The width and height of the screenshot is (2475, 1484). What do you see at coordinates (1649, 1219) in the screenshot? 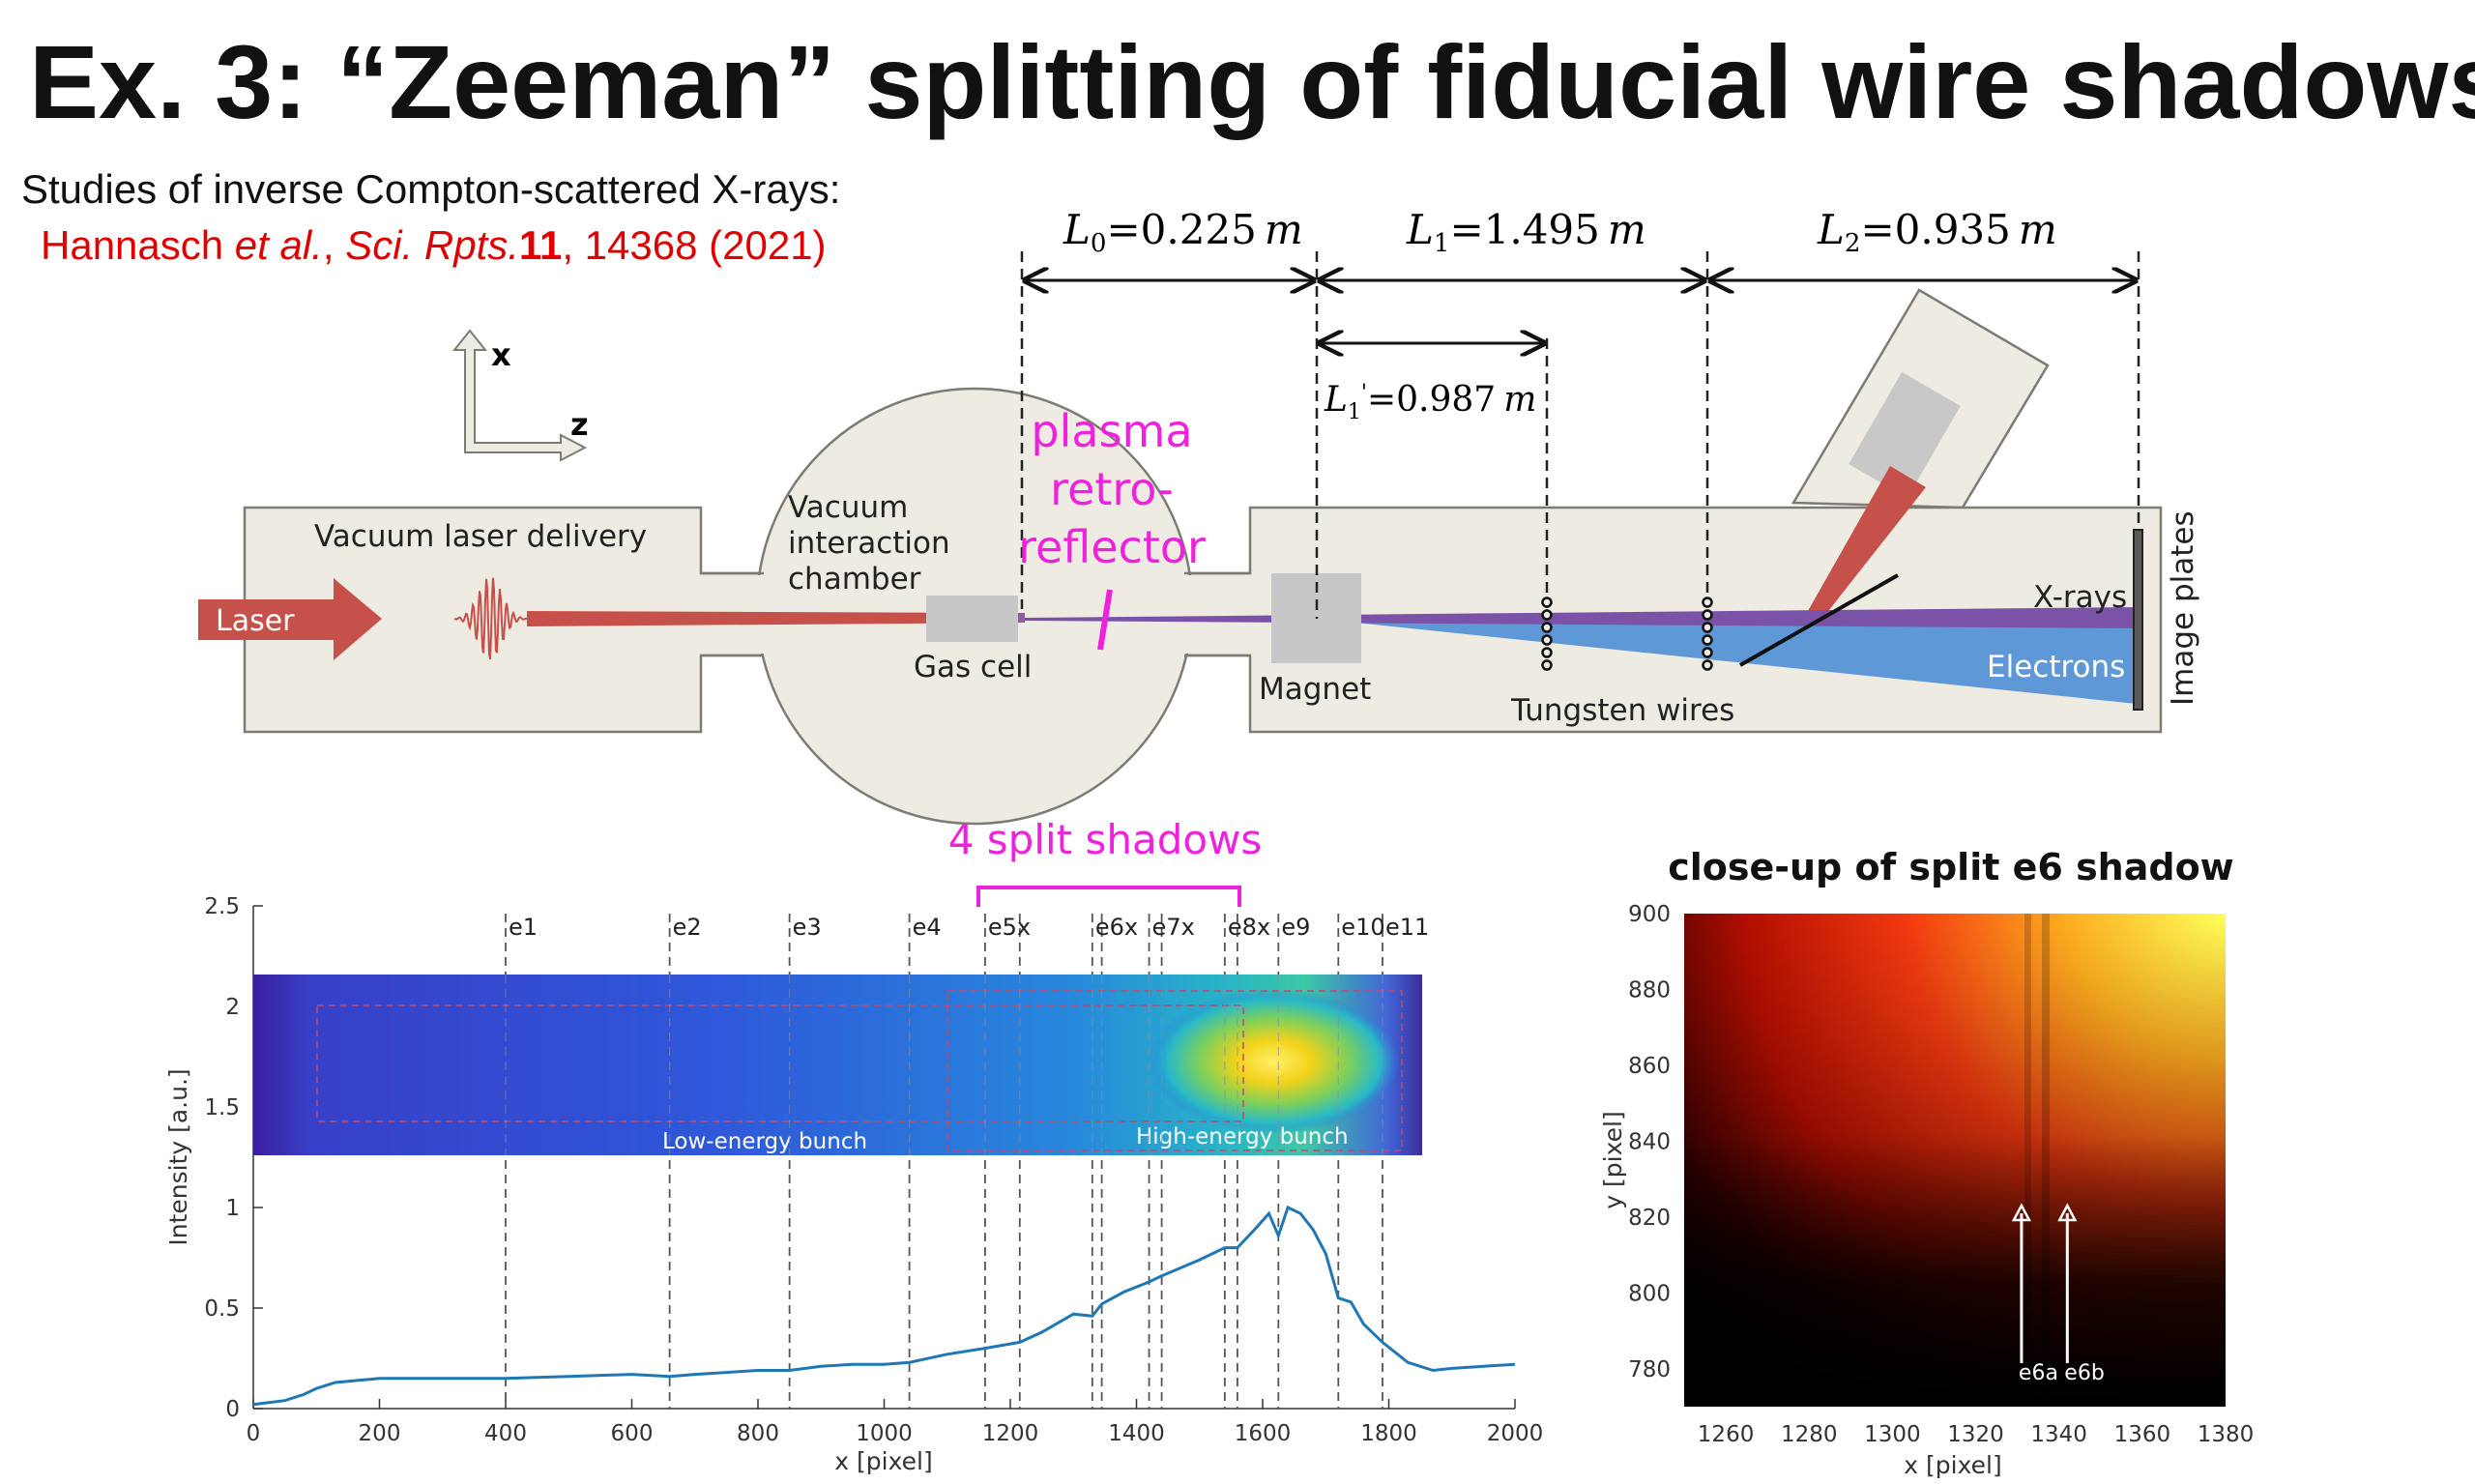
I see `heatmap-ytick-label: 820` at bounding box center [1649, 1219].